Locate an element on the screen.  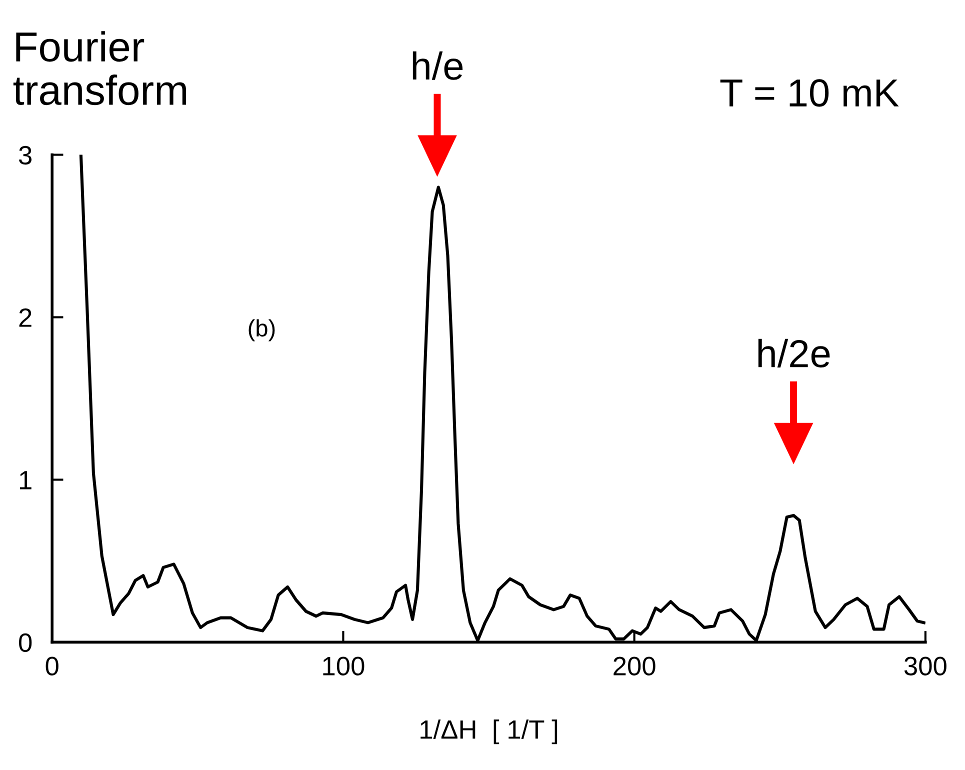
y-axis-title: Fourier transform is located at coordinates (99, 68).